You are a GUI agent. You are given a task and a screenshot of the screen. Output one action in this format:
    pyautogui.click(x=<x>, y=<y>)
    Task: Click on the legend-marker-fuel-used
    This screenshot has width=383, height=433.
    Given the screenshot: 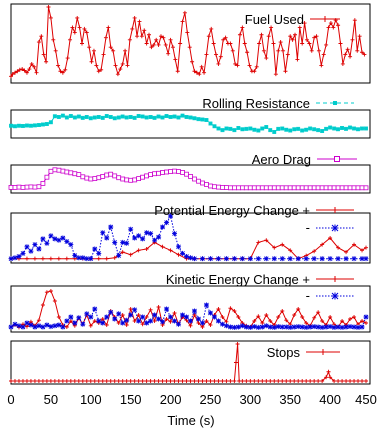 What is the action you would take?
    pyautogui.click(x=325, y=19)
    